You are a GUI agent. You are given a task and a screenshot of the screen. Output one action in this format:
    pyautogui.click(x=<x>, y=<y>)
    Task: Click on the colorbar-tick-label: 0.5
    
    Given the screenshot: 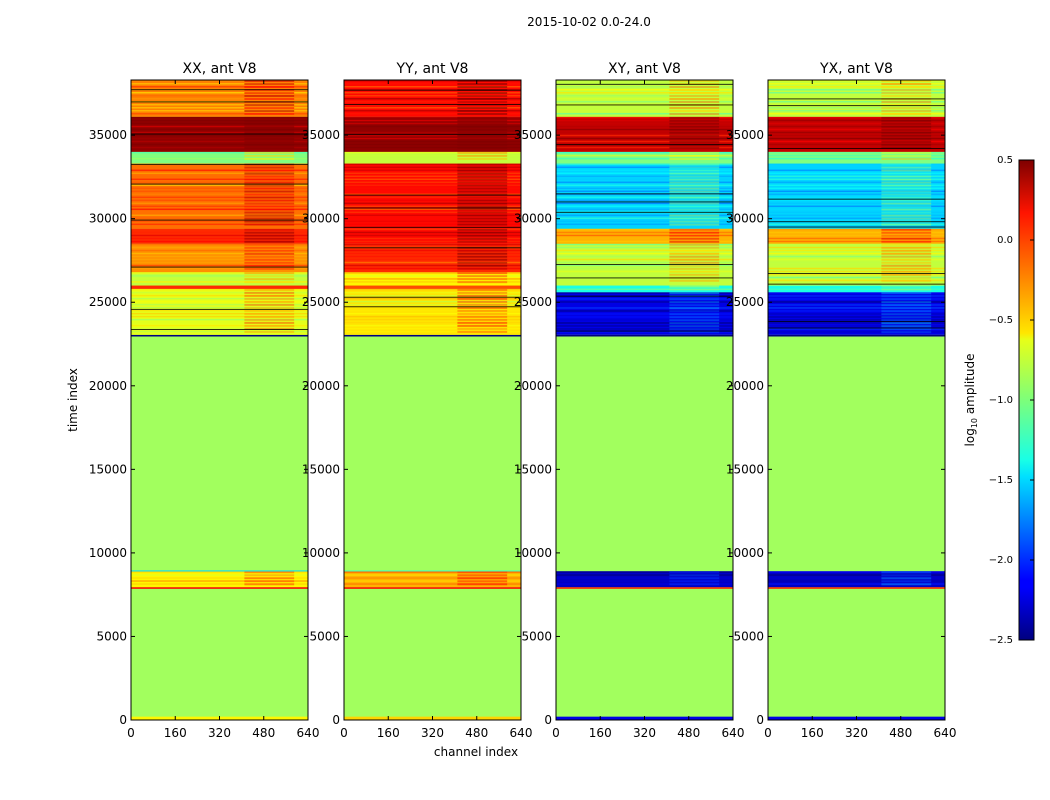 What is the action you would take?
    pyautogui.click(x=1005, y=160)
    